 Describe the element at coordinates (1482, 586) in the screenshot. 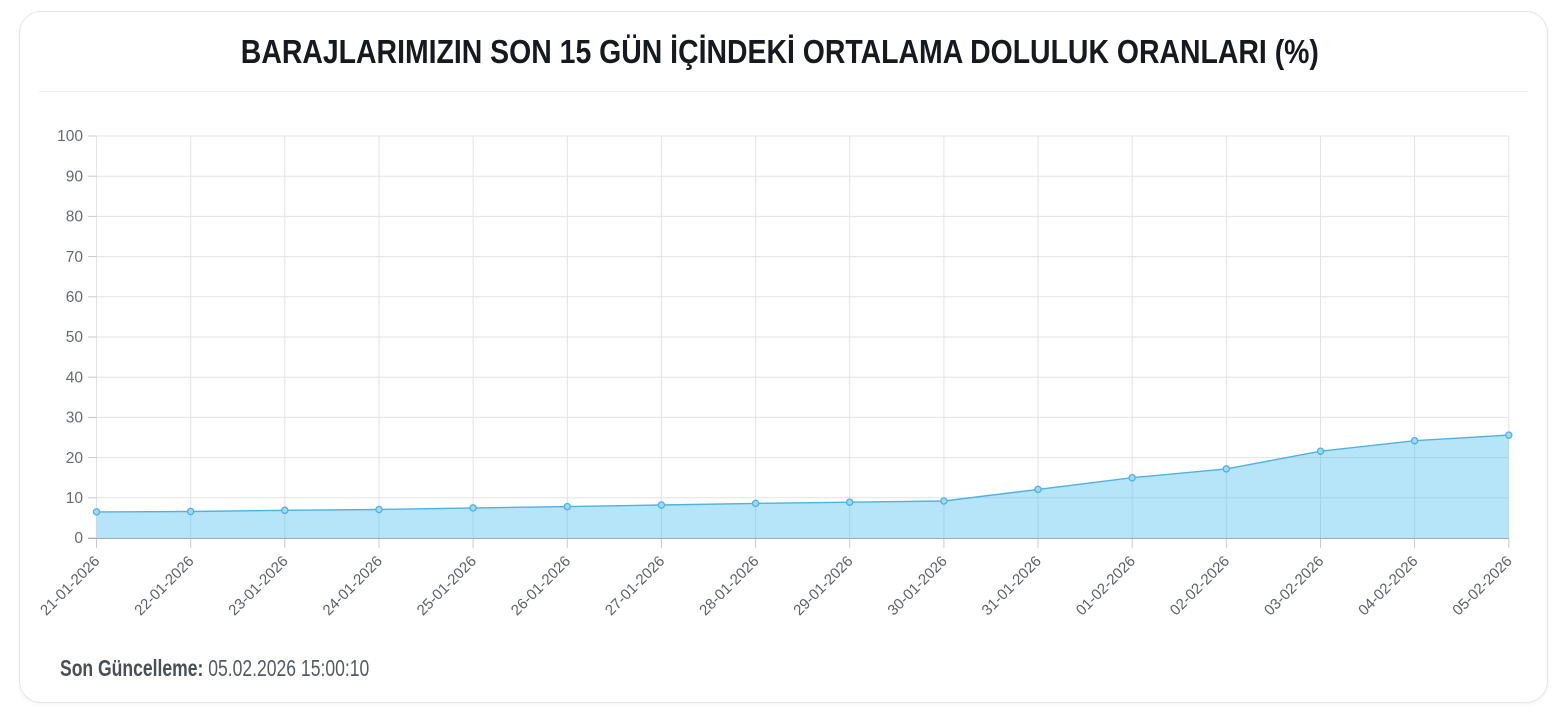

I see `svg-text: 05-02-2026` at that location.